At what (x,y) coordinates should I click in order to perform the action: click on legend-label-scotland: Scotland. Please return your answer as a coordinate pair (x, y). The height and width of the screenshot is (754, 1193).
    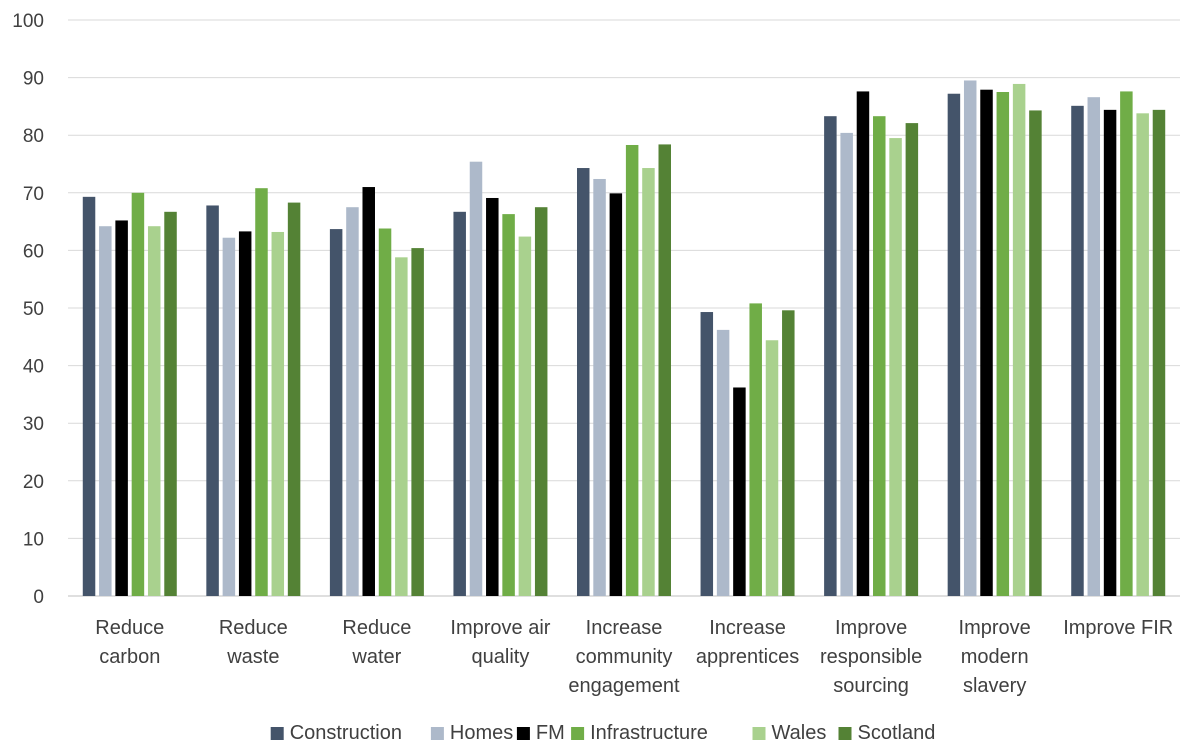
    Looking at the image, I should click on (897, 733).